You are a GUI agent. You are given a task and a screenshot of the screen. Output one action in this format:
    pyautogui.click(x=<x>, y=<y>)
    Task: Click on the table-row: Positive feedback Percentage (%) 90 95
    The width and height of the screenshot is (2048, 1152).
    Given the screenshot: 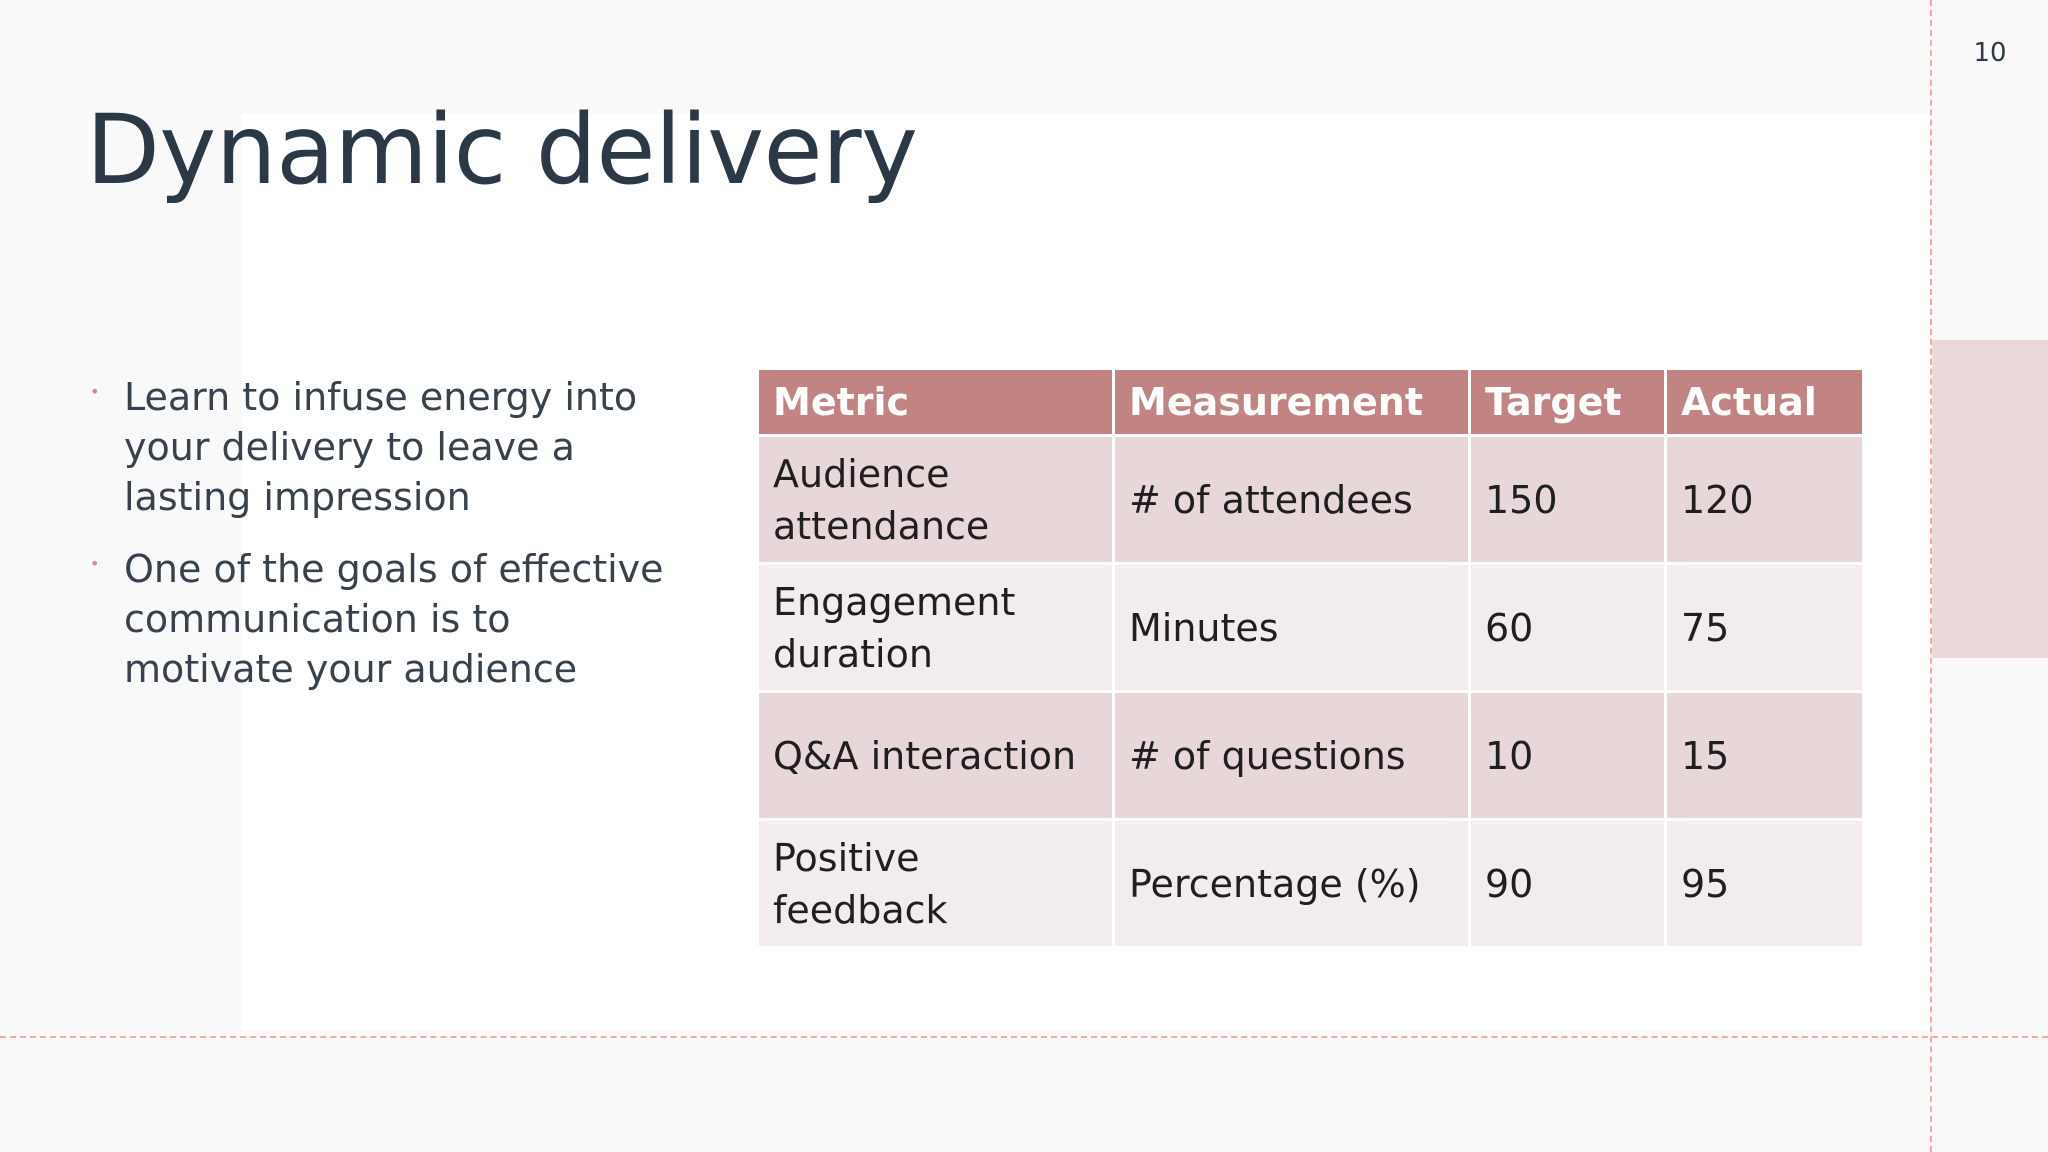 What is the action you would take?
    pyautogui.click(x=1310, y=883)
    